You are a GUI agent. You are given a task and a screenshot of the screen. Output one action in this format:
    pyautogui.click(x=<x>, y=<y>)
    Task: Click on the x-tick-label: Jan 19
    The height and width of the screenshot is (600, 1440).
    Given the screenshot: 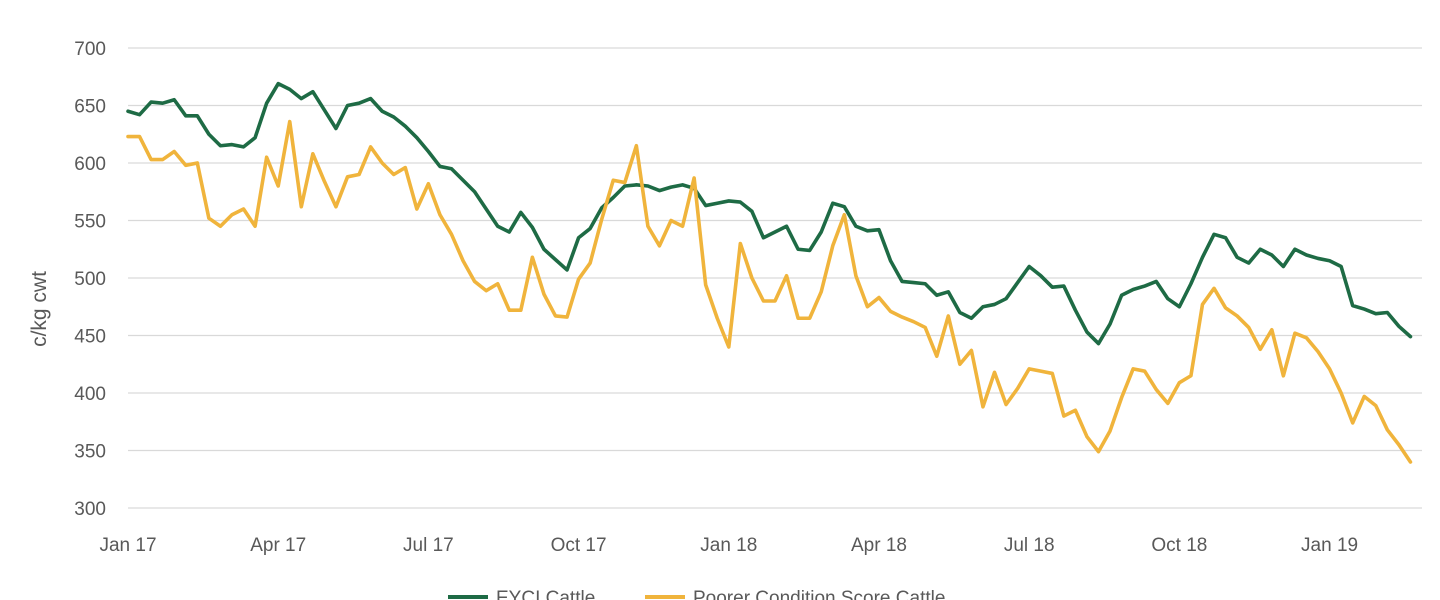 What is the action you would take?
    pyautogui.click(x=1329, y=545)
    